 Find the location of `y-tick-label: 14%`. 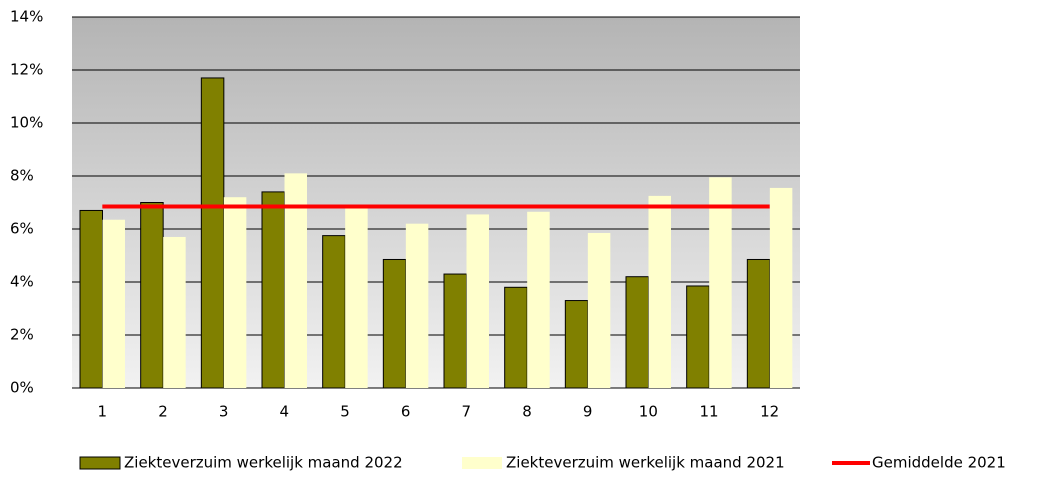

y-tick-label: 14% is located at coordinates (26, 17).